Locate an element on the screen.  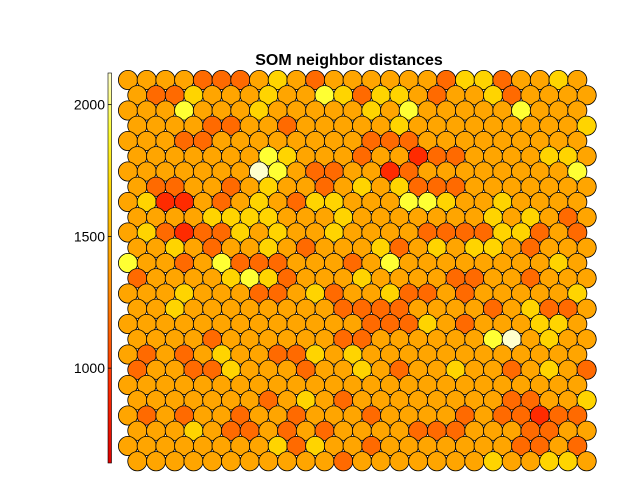
neuron-cell-r25-c19 is located at coordinates (493, 461).